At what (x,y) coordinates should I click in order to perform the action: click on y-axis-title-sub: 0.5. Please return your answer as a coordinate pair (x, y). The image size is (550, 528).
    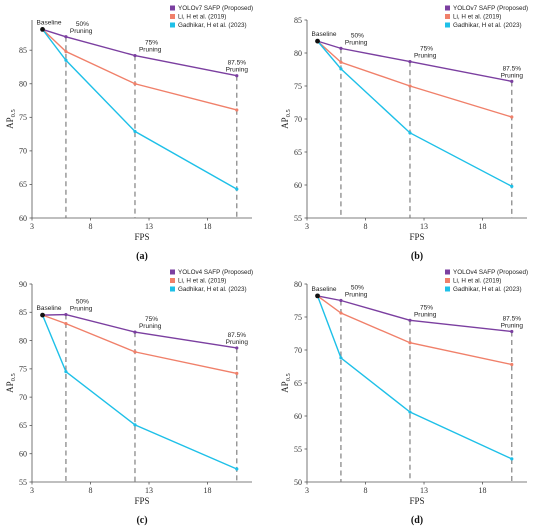
    Looking at the image, I should click on (288, 113).